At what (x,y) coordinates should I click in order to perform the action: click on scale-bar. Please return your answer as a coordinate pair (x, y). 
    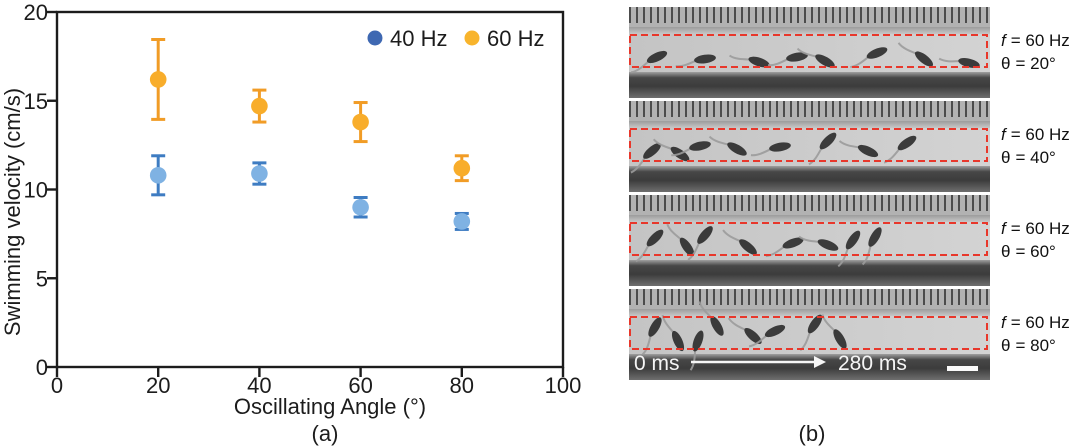
    Looking at the image, I should click on (962, 368).